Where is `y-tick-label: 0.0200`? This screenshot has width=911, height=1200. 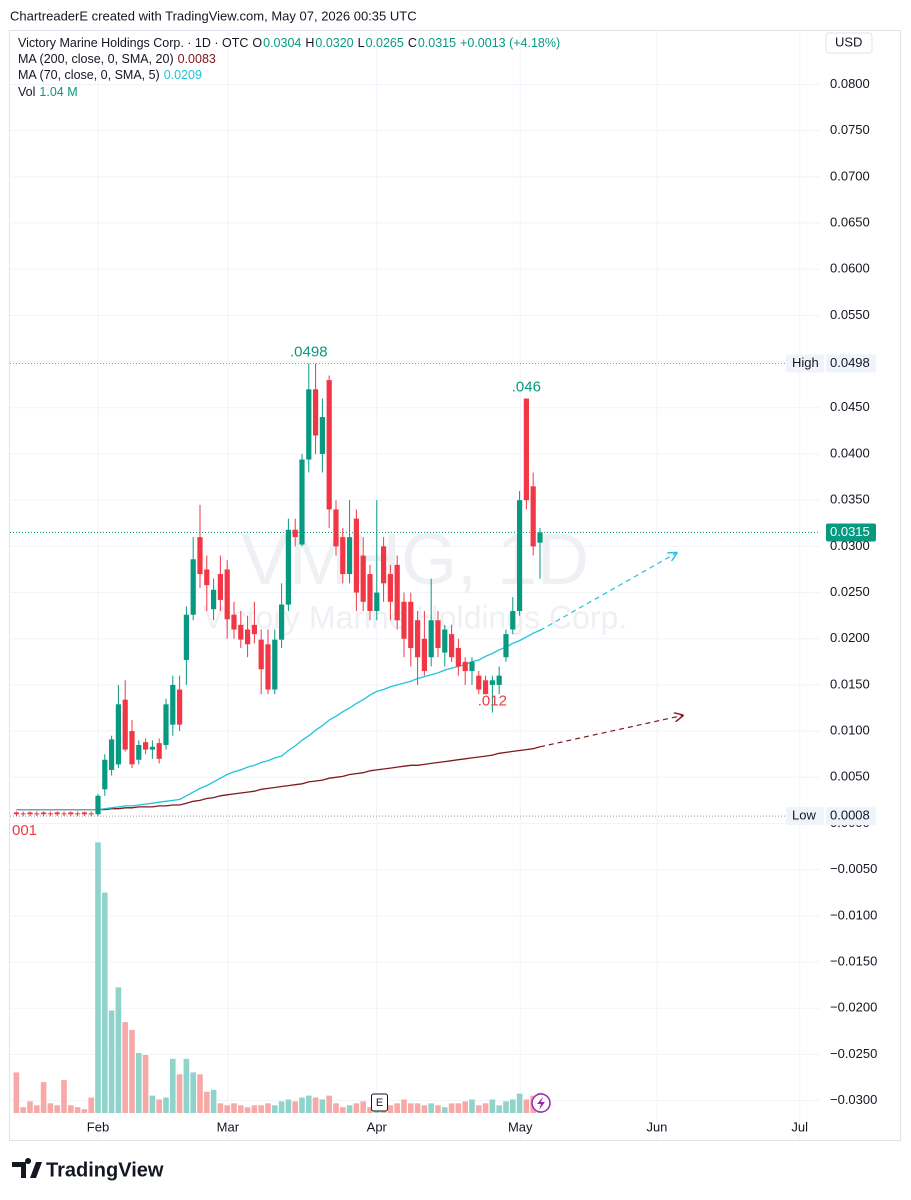
y-tick-label: 0.0200 is located at coordinates (850, 637).